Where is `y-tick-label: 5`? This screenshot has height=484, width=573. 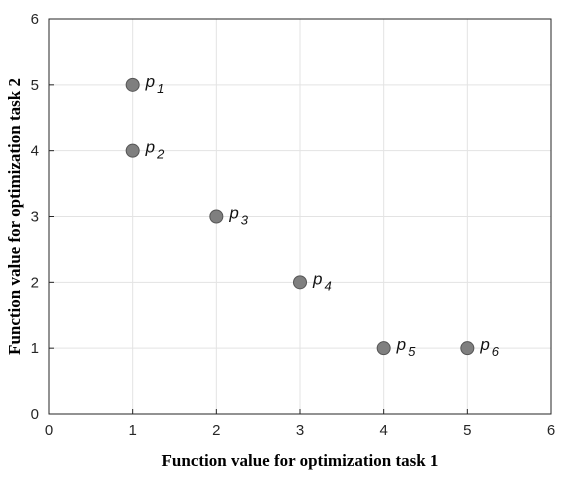 y-tick-label: 5 is located at coordinates (35, 85).